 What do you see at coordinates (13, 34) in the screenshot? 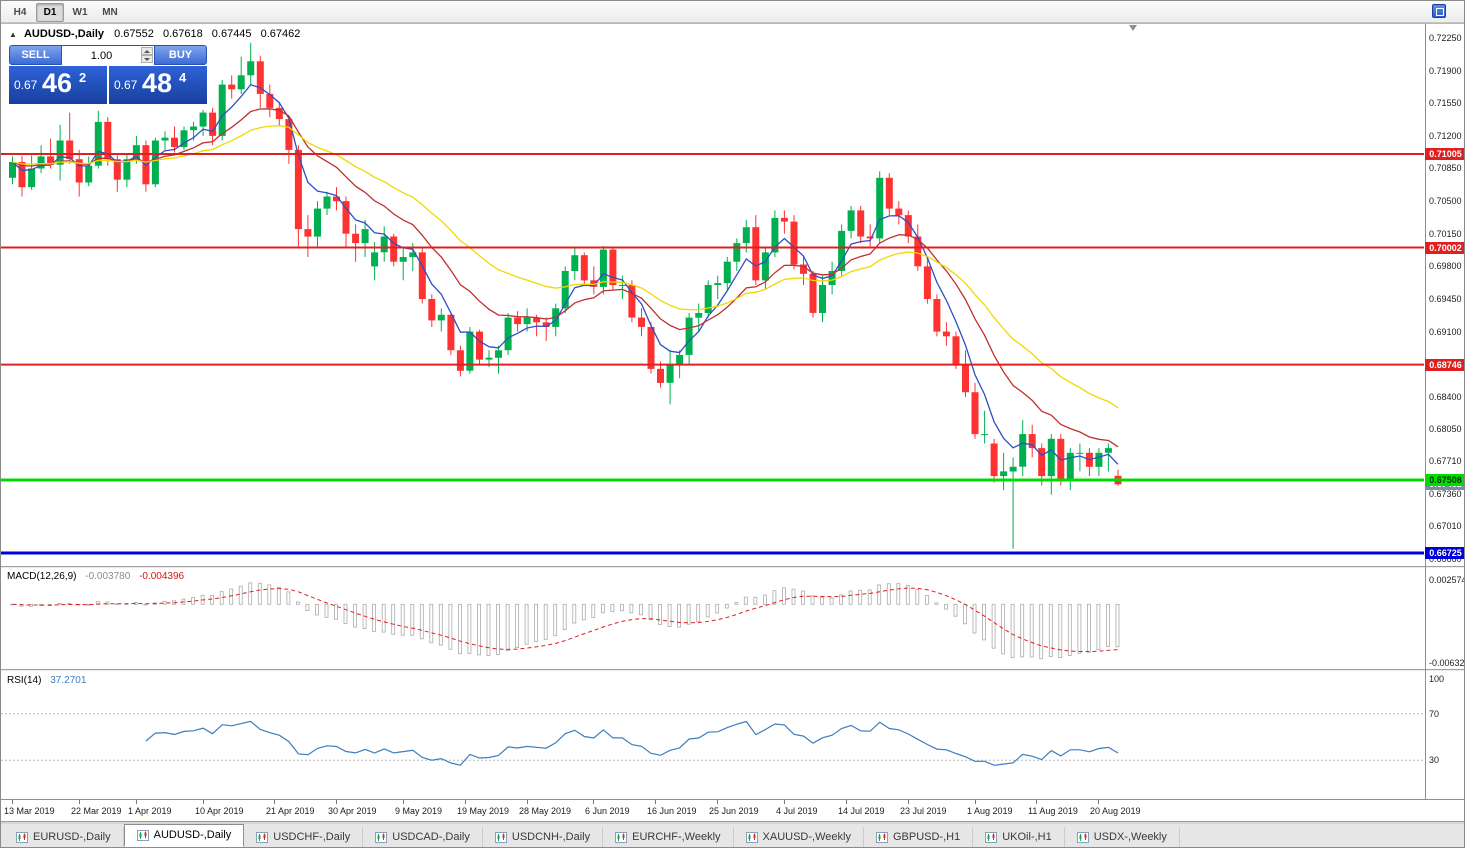
I see `trade-panel-toggle-icon: ▲` at bounding box center [13, 34].